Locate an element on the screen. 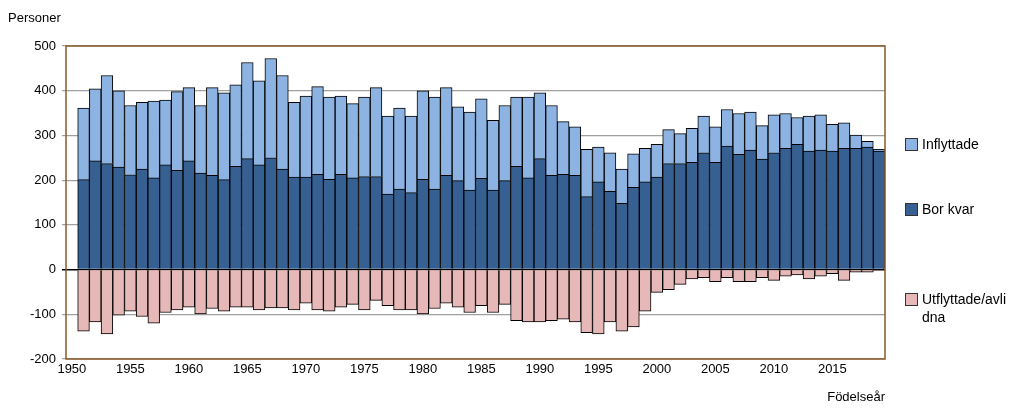 The image size is (1018, 412). x-tick-label: 1985 is located at coordinates (481, 369).